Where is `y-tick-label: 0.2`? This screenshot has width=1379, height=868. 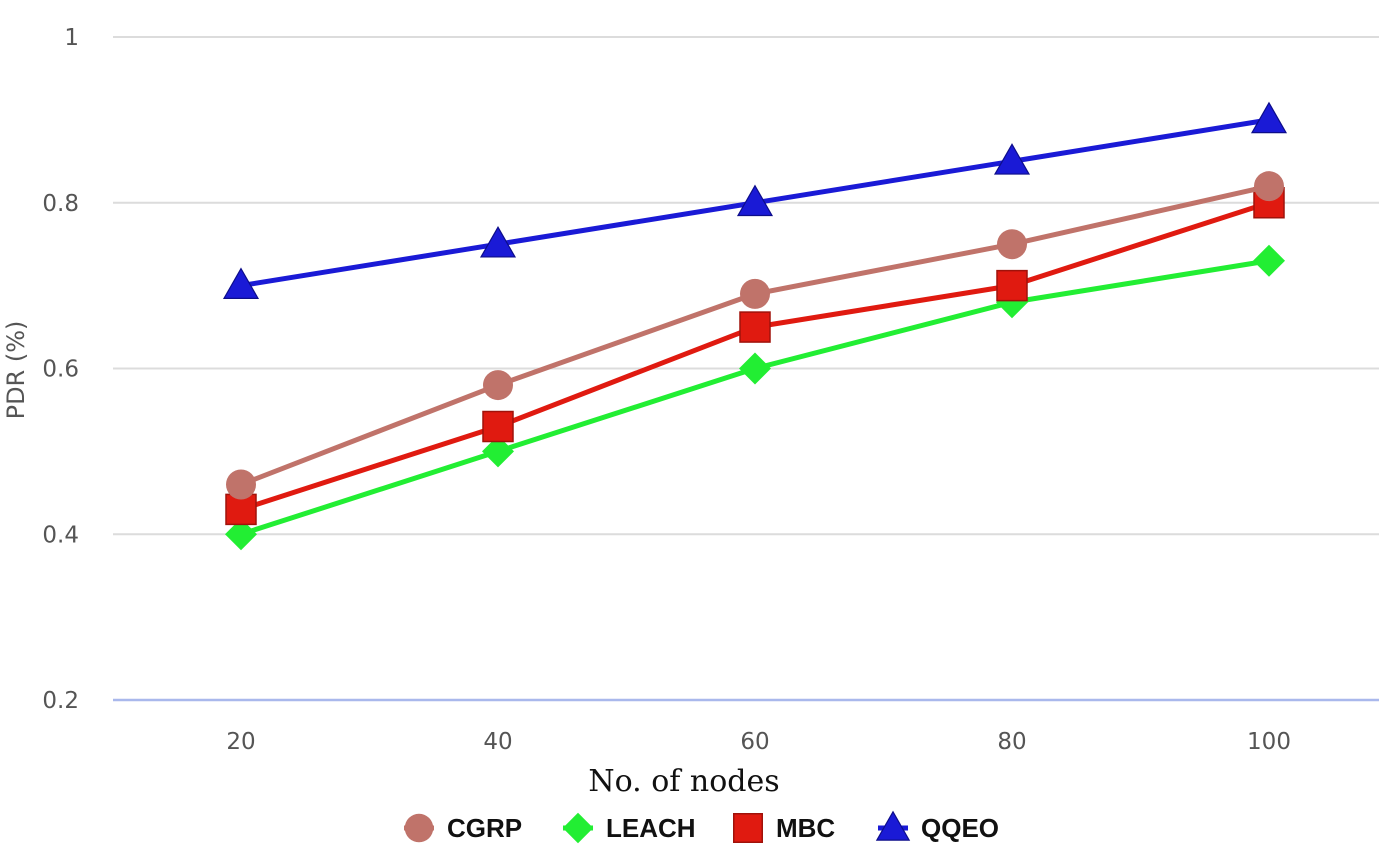 y-tick-label: 0.2 is located at coordinates (60, 701).